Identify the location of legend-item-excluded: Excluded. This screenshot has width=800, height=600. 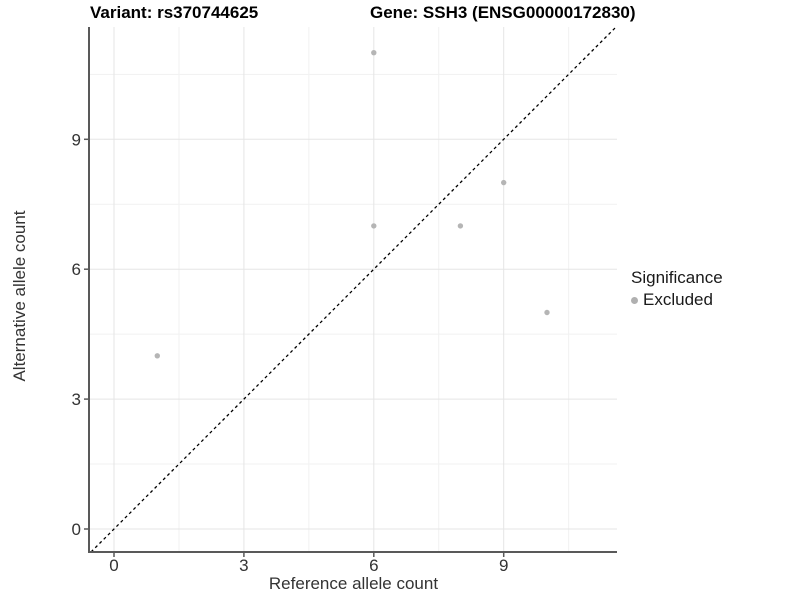
(677, 300).